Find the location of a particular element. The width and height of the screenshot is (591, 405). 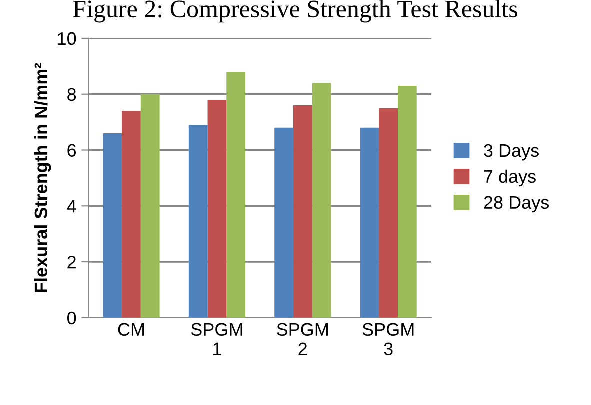

legend-label: 7 days is located at coordinates (510, 178).